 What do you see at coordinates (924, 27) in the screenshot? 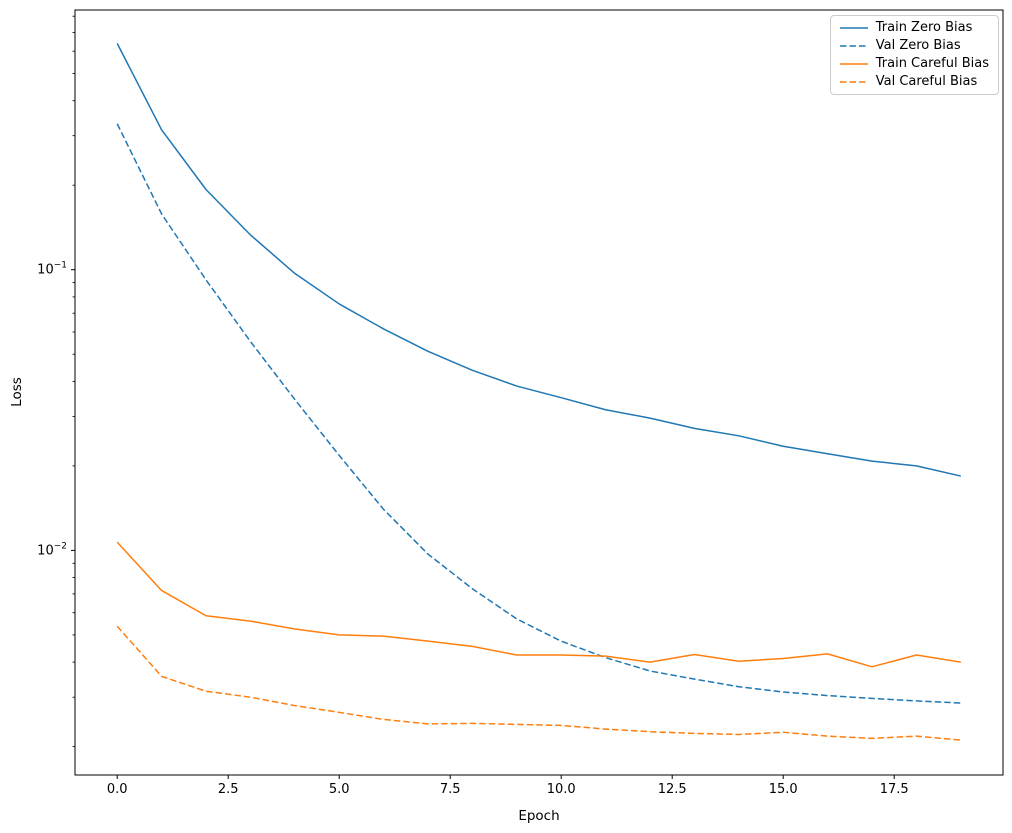
I see `legend-label: Train Zero Bias` at bounding box center [924, 27].